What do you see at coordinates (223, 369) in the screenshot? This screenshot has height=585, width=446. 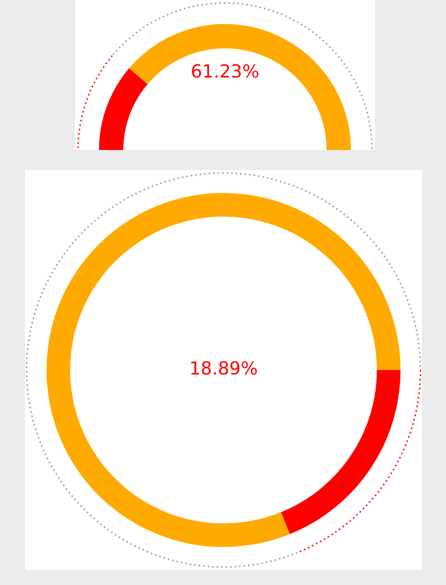 I see `text: 18.89%` at bounding box center [223, 369].